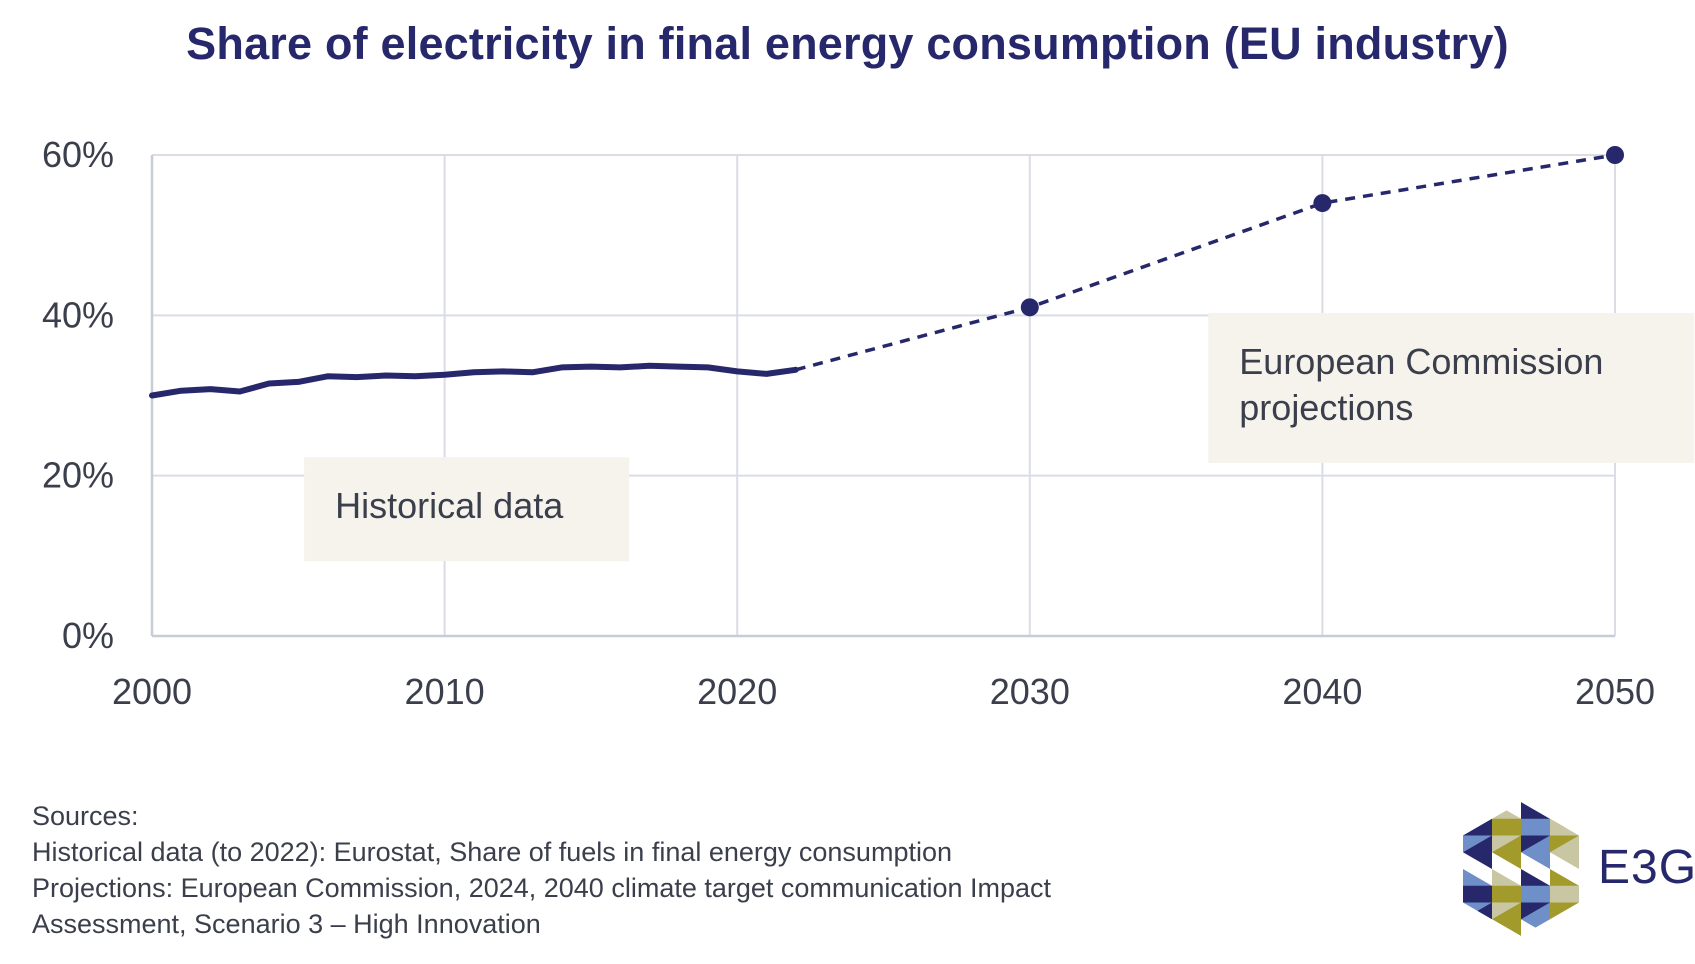  I want to click on annotation-label: European Commission, so click(1421, 361).